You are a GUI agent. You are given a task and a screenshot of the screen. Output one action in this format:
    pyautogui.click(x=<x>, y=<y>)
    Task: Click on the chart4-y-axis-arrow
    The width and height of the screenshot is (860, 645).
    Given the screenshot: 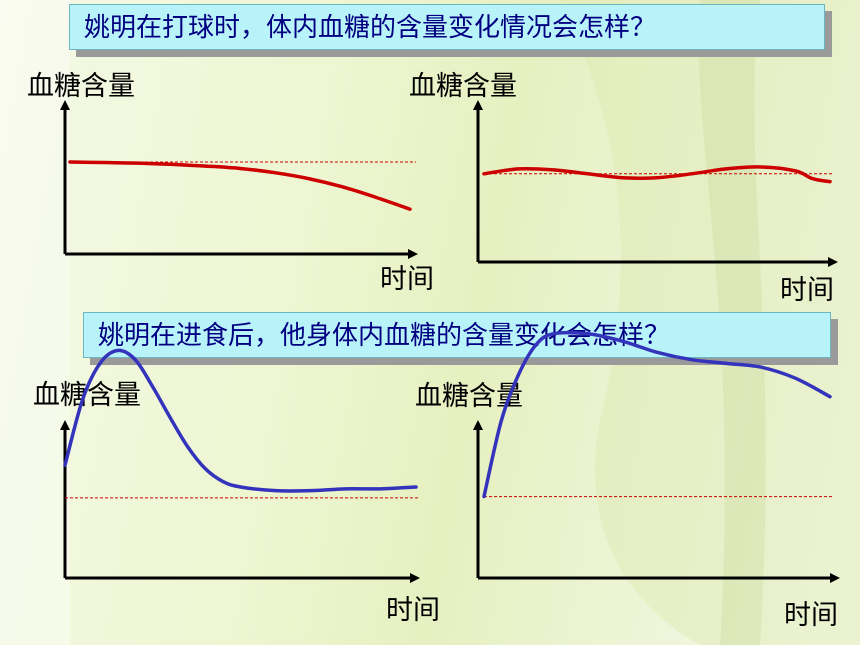 What is the action you would take?
    pyautogui.click(x=478, y=425)
    